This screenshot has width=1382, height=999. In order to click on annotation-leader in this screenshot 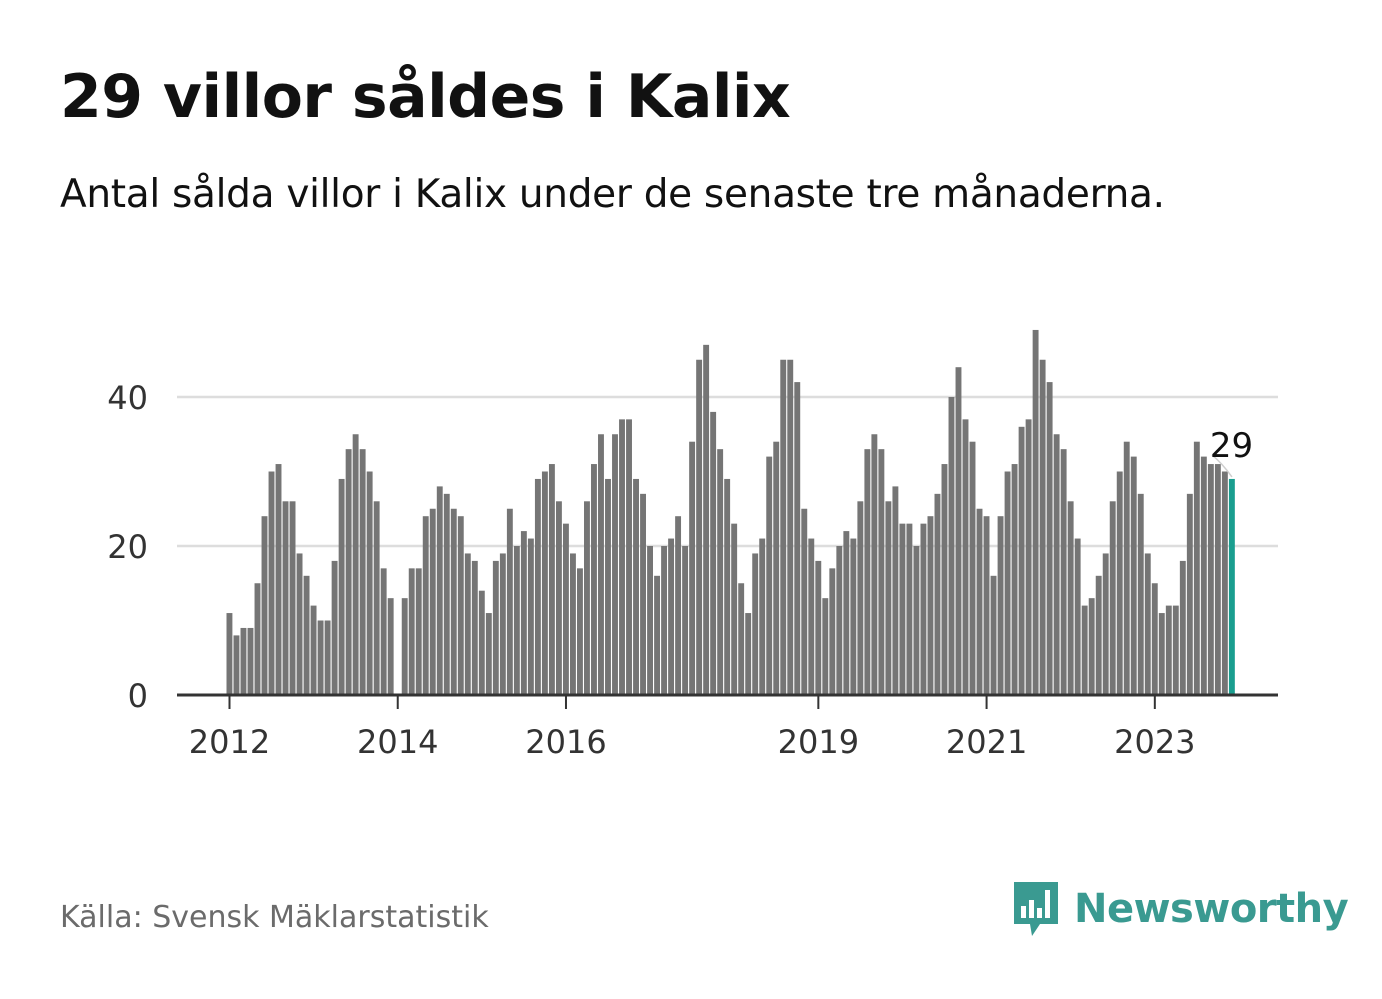, I will do `click(1222, 466)`.